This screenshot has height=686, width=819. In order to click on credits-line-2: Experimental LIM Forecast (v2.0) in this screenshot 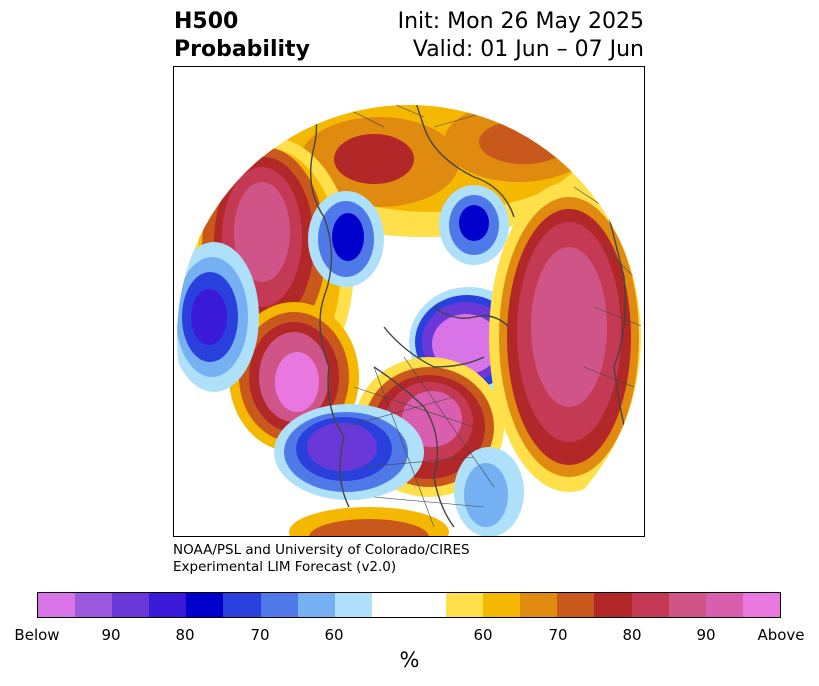, I will do `click(285, 567)`.